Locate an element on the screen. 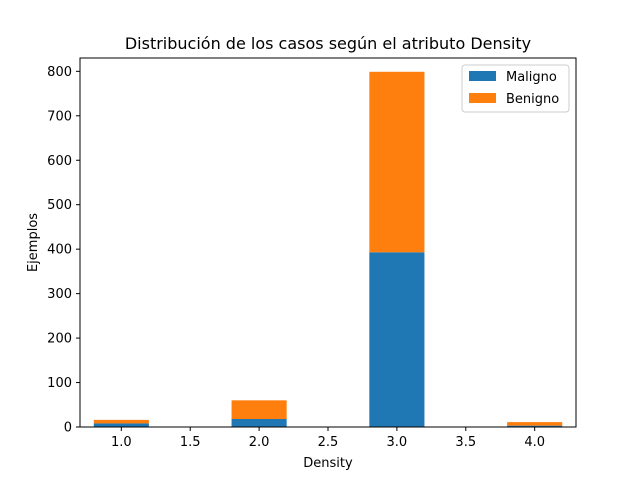 This screenshot has width=640, height=485. y-tick-label: 400 is located at coordinates (59, 250).